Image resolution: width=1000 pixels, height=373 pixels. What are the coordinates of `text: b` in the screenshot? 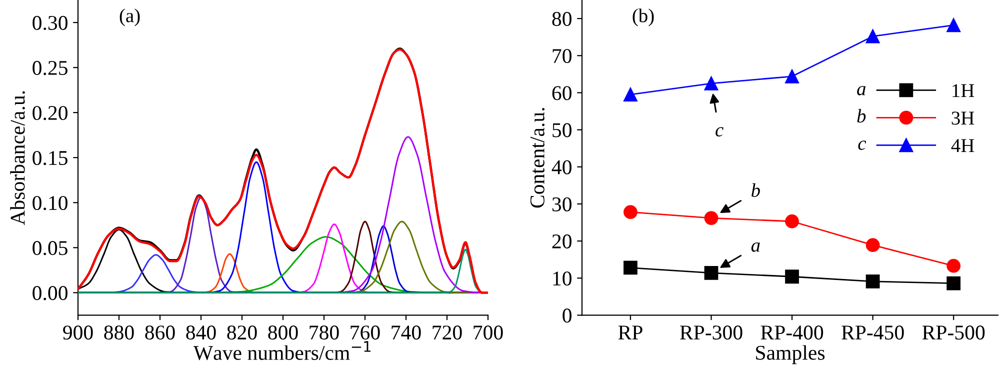 It's located at (861, 115).